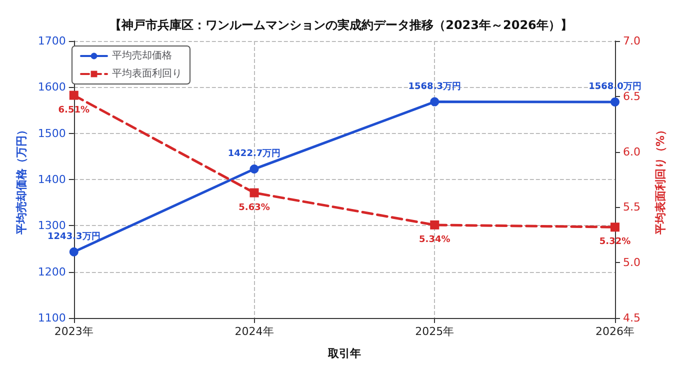 The image size is (682, 375). What do you see at coordinates (142, 56) in the screenshot?
I see `legend-label: 平均売却価格` at bounding box center [142, 56].